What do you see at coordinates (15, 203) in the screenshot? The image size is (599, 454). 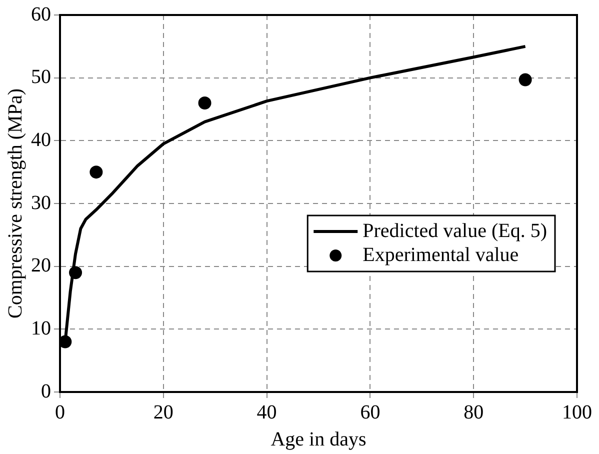 I see `y-axis-title: Compressive strength (MPa)` at bounding box center [15, 203].